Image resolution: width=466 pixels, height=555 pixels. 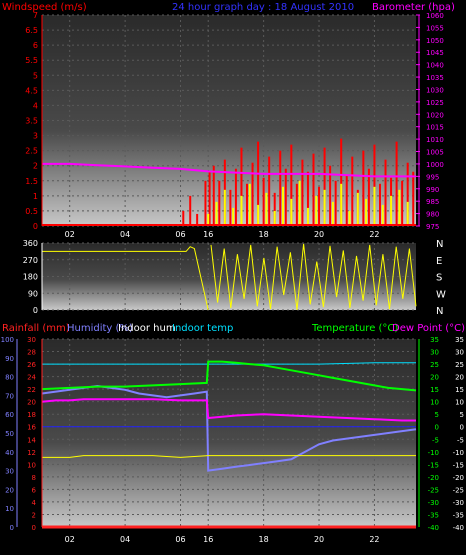 What do you see at coordinates (462, 415) in the screenshot?
I see `dew-point-tick-label: 5` at bounding box center [462, 415].